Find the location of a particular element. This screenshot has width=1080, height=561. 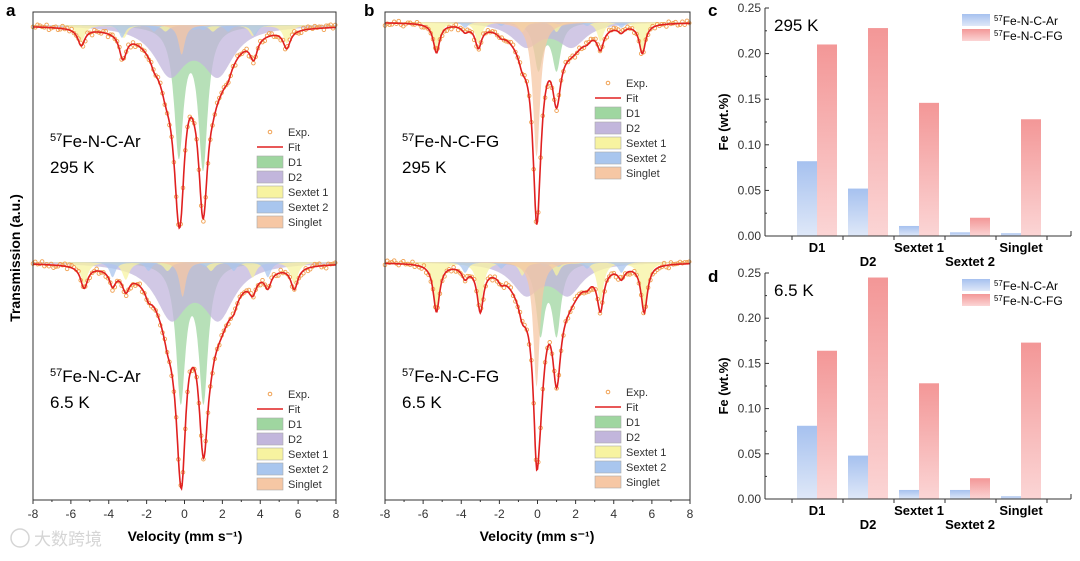

x-category-label: Singlet is located at coordinates (1021, 247).